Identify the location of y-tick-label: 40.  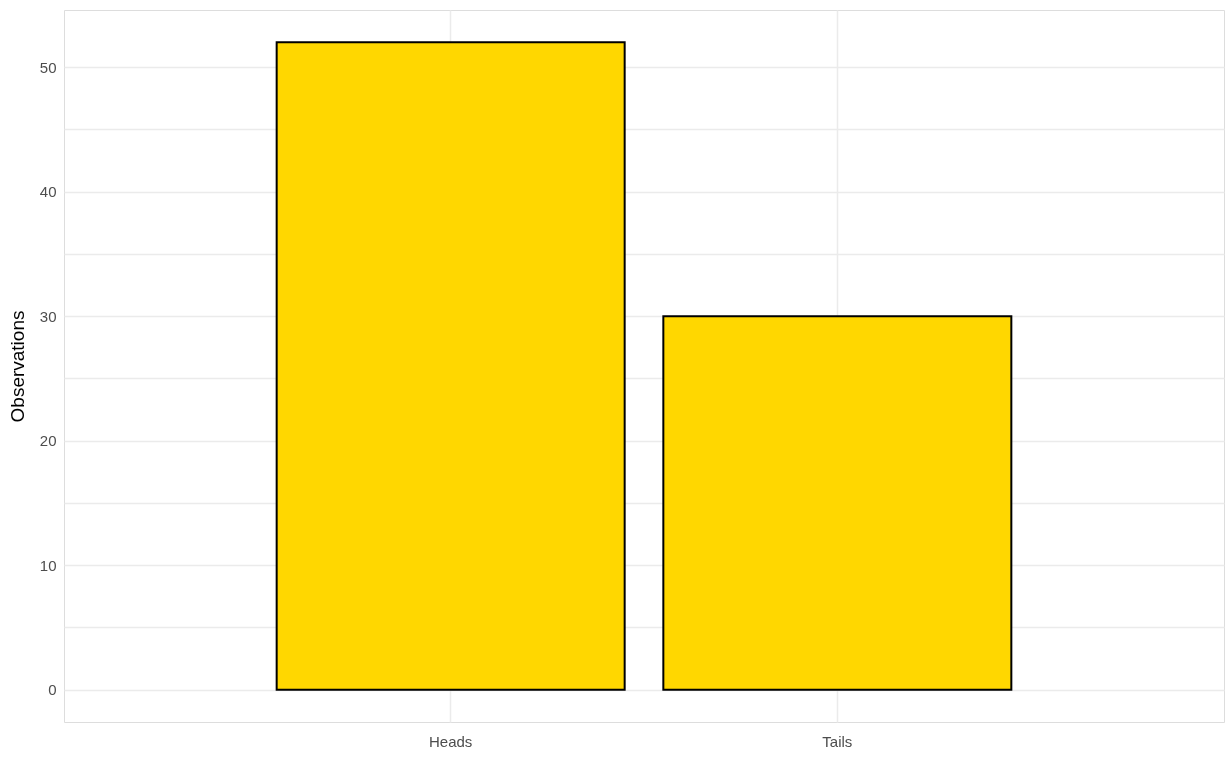
(48, 192).